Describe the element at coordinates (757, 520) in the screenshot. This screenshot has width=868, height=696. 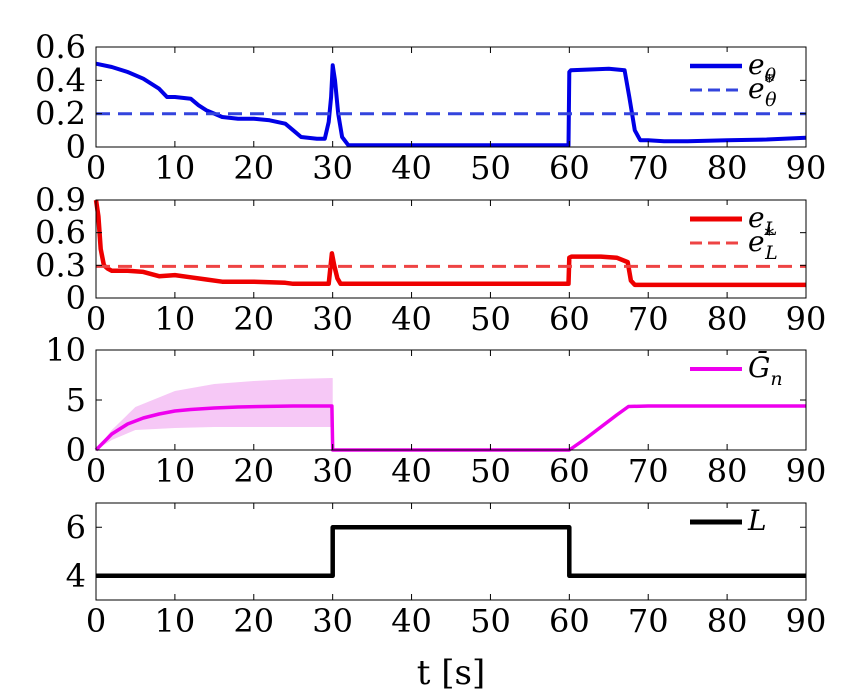
I see `legend-label: L` at that location.